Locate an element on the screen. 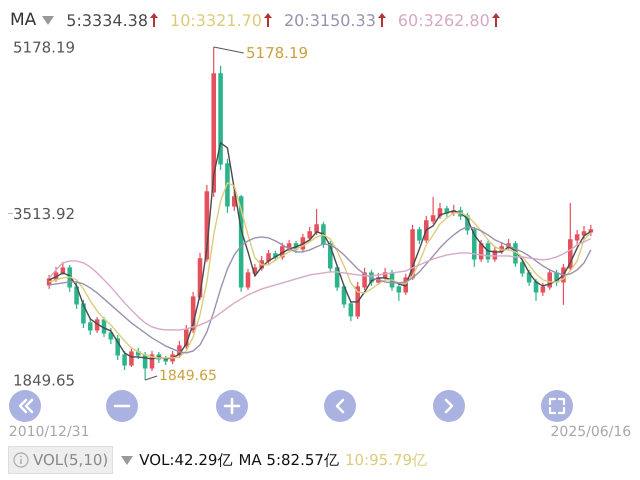  annotation: 5178.19 is located at coordinates (277, 53).